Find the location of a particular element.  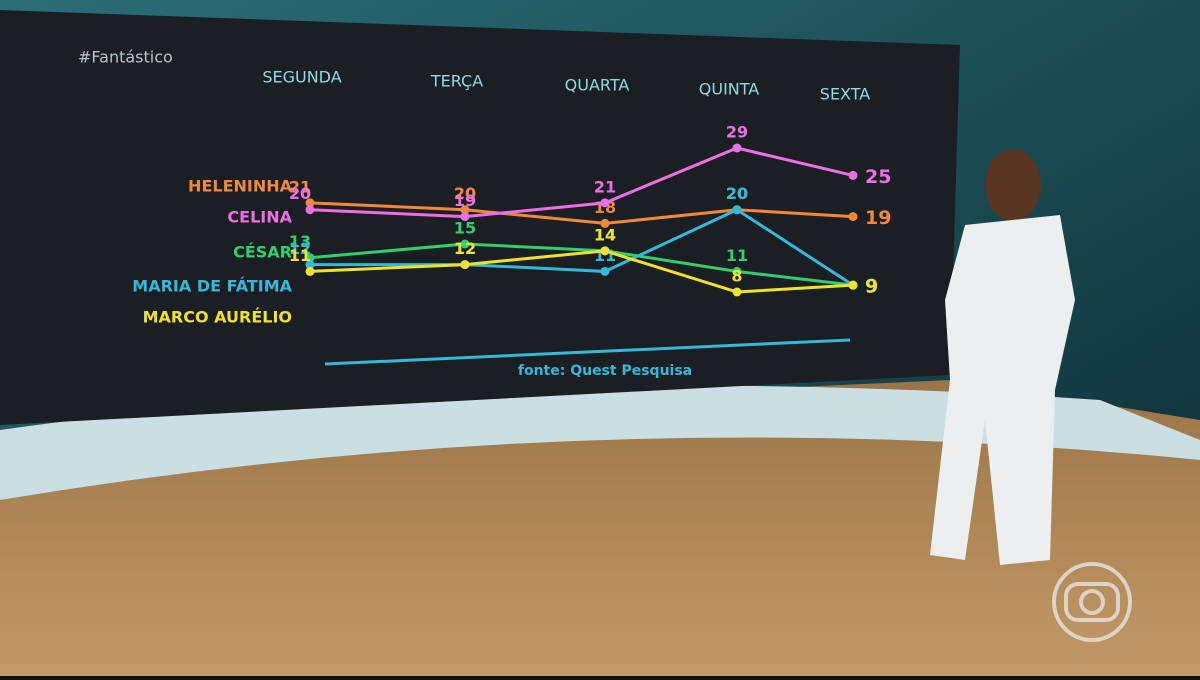

x-category-label: SEXTA is located at coordinates (845, 94).